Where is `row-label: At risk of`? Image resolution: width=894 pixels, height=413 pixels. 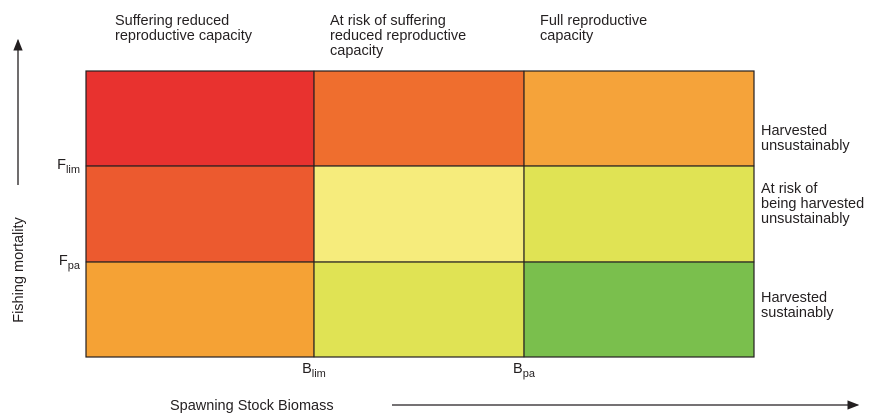
row-label: At risk of is located at coordinates (789, 189).